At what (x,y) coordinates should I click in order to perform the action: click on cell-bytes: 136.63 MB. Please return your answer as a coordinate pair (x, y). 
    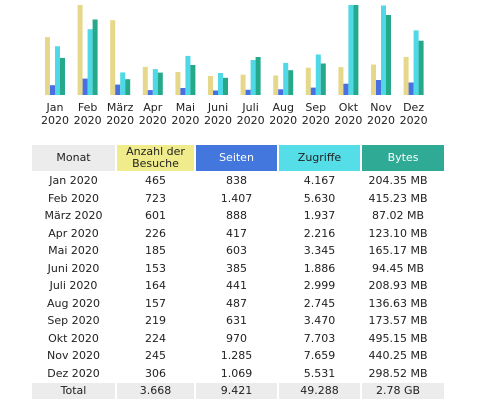
    Looking at the image, I should click on (398, 303).